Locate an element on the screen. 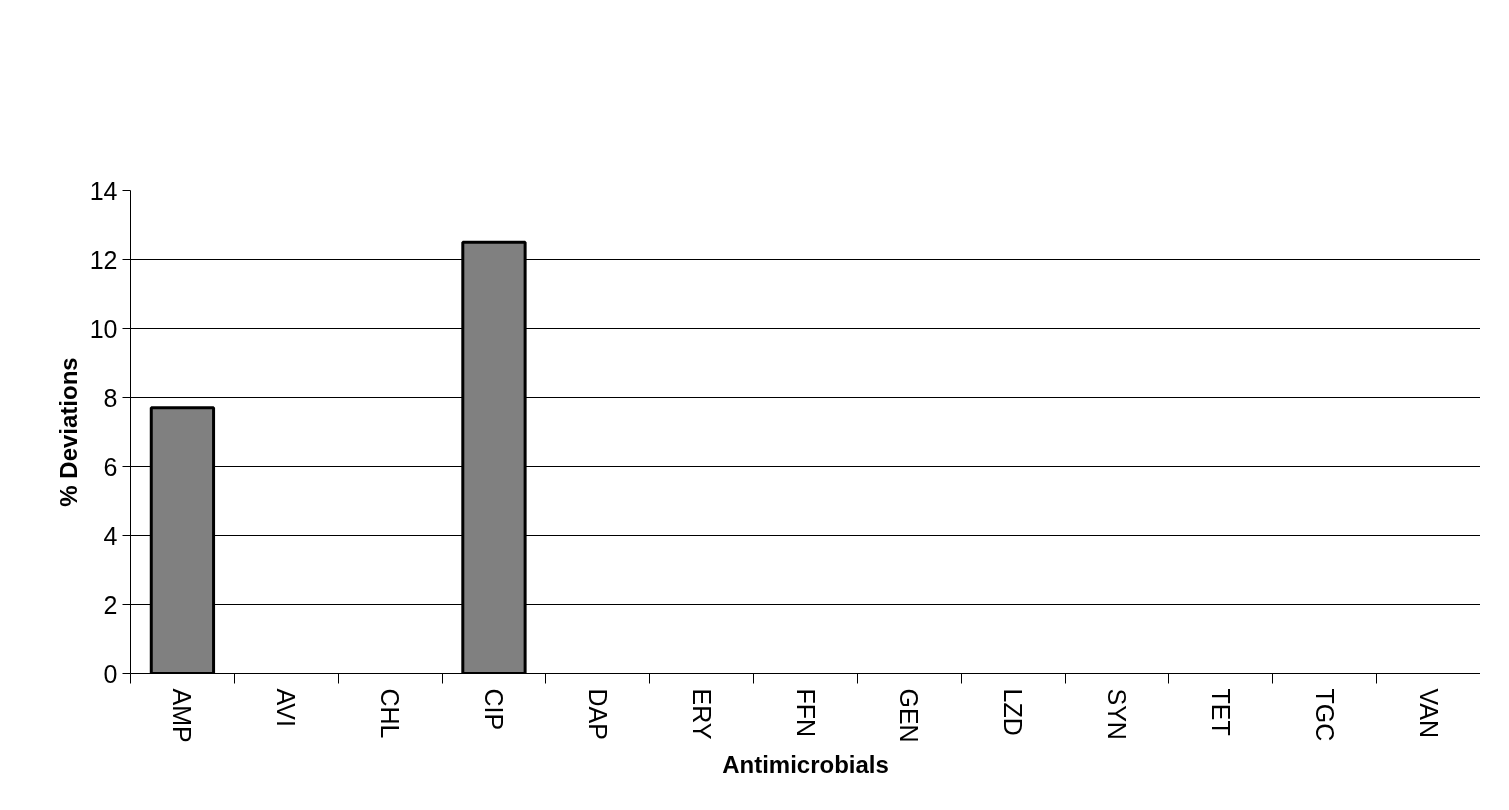  x-tick-label: CHL is located at coordinates (390, 713).